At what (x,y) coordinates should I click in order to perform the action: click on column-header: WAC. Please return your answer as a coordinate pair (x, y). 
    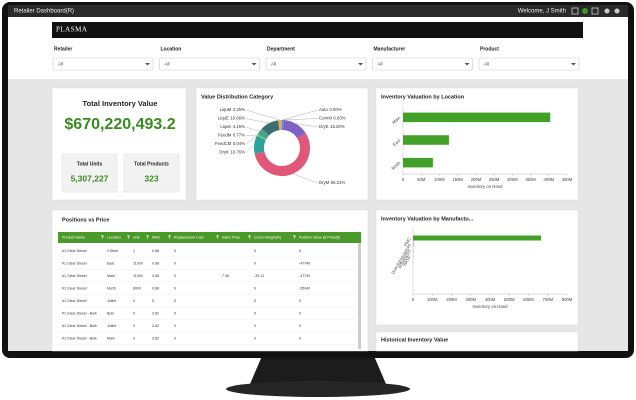
    Looking at the image, I should click on (156, 237).